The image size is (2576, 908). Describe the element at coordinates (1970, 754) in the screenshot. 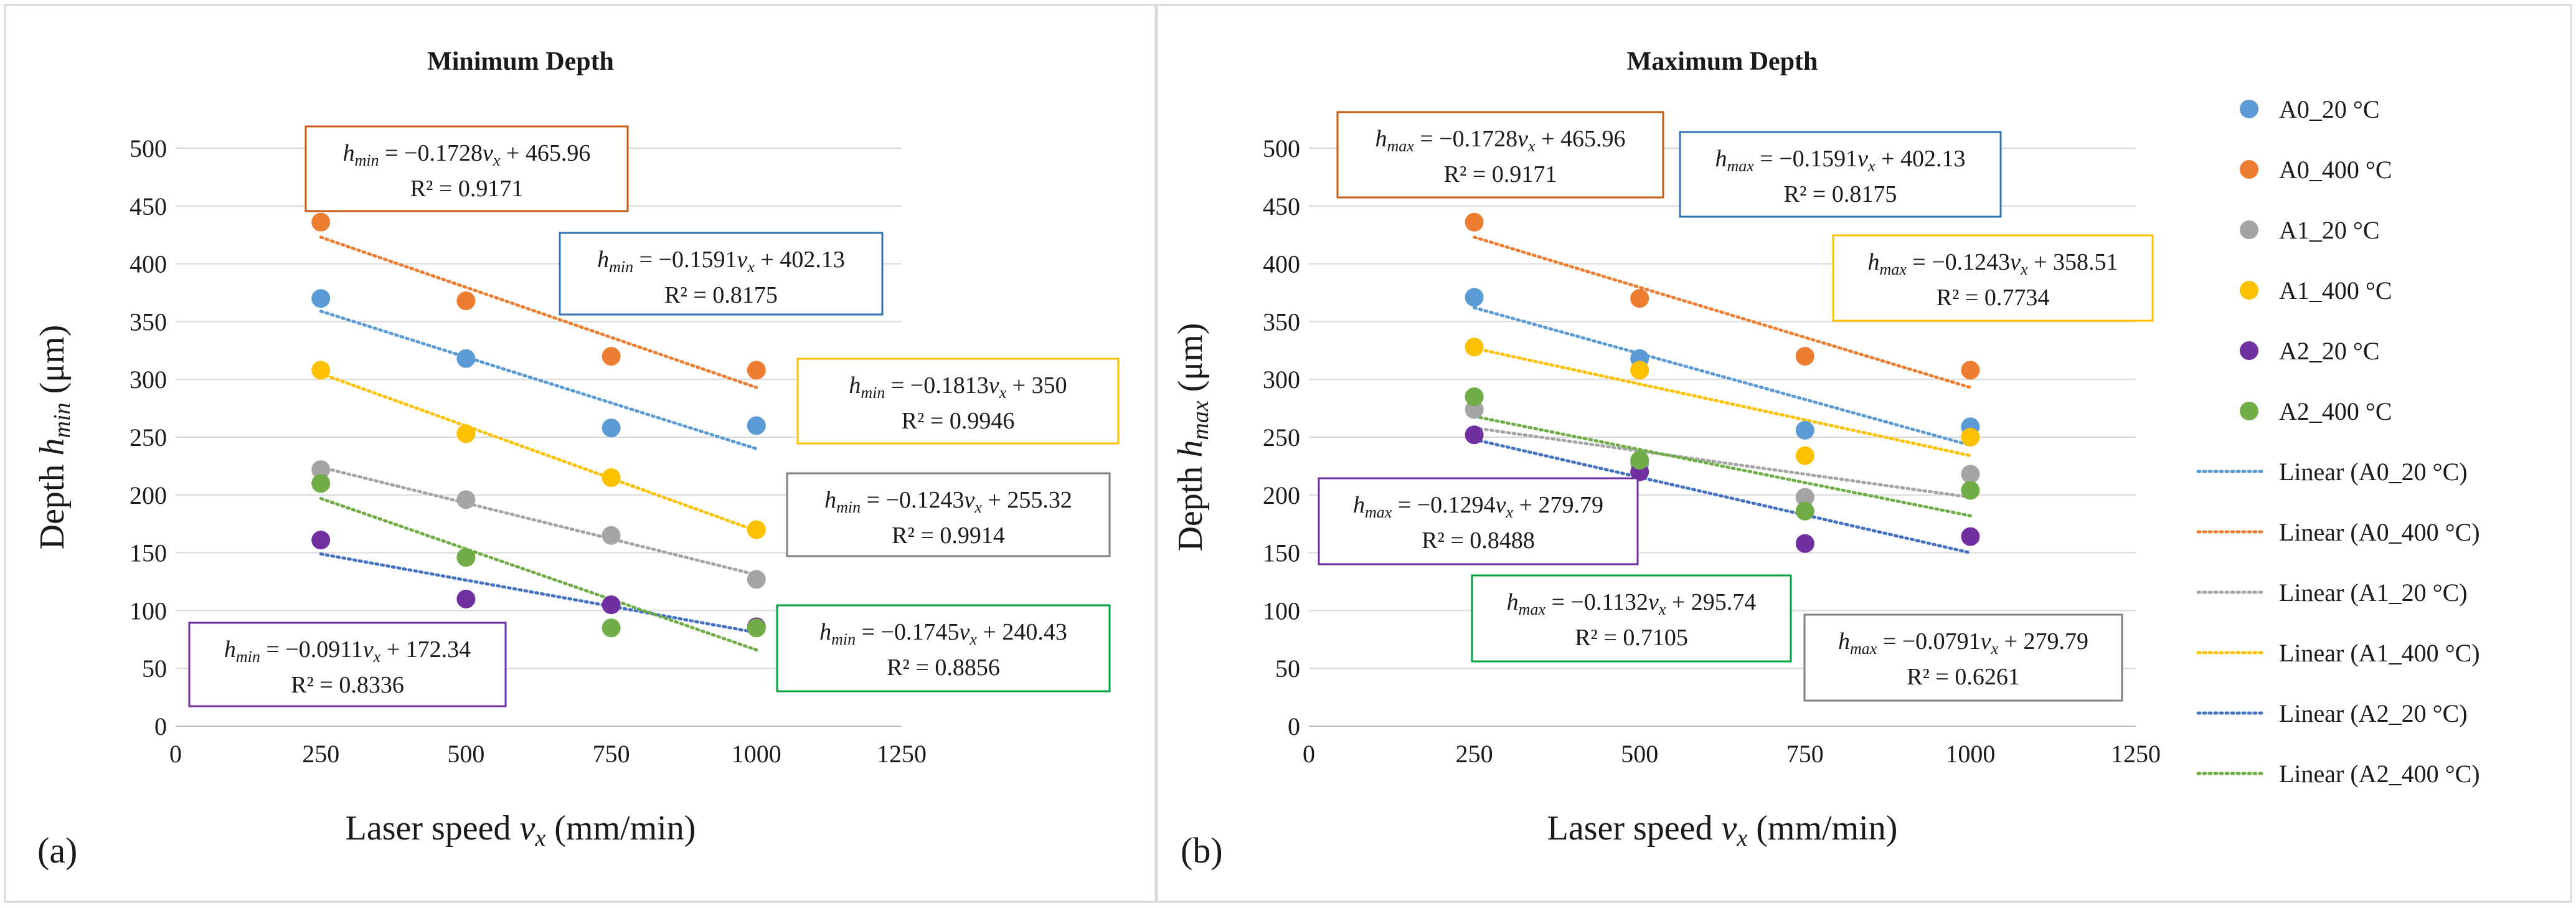

I see `x-tick-label: 1000` at that location.